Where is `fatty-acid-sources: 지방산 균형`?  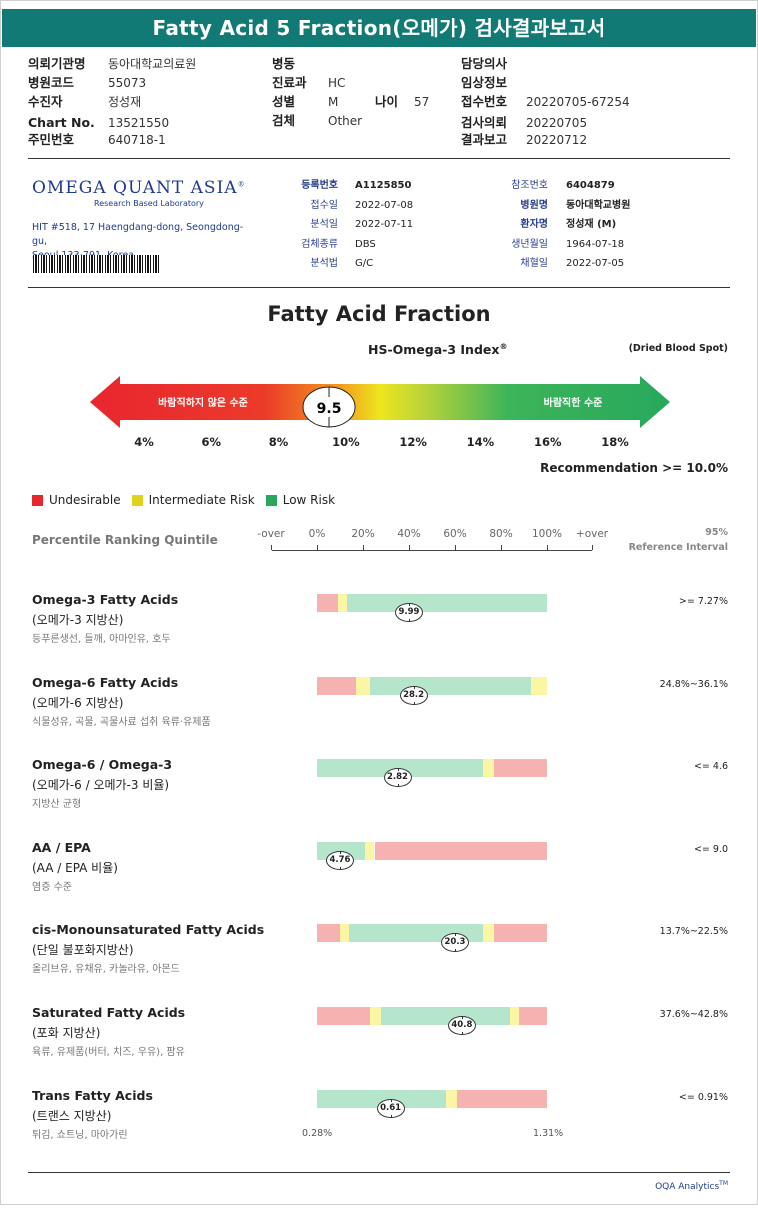 fatty-acid-sources: 지방산 균형 is located at coordinates (57, 804).